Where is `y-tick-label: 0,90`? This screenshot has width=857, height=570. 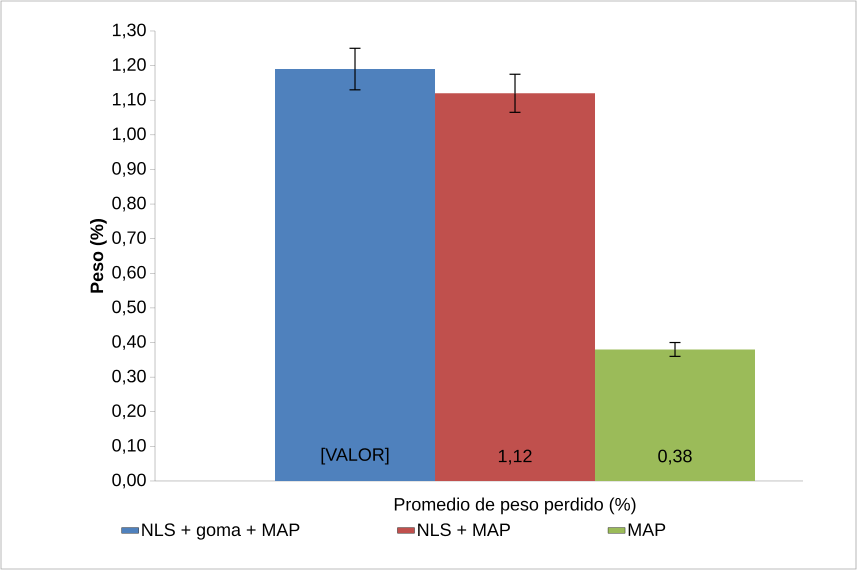 y-tick-label: 0,90 is located at coordinates (129, 169).